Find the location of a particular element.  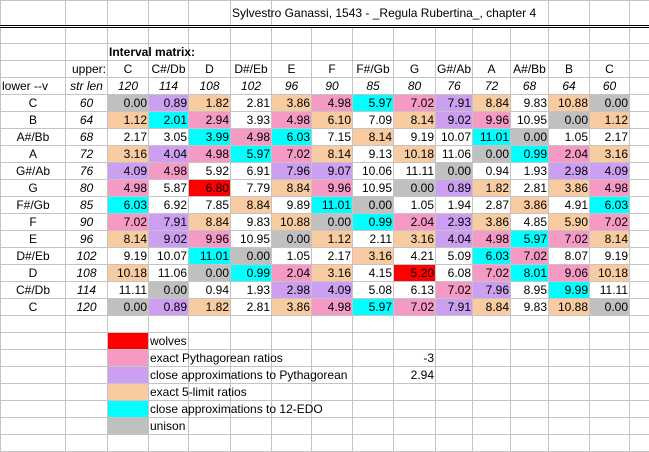

interval-cell: 9.02 is located at coordinates (454, 120).